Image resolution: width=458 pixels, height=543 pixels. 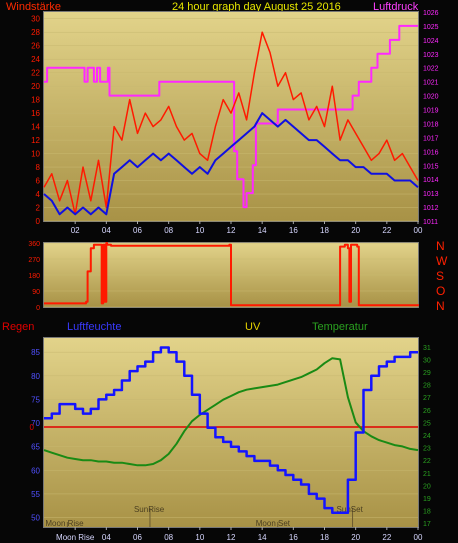 What do you see at coordinates (427, 449) in the screenshot?
I see `temperature-y-tick: 23` at bounding box center [427, 449].